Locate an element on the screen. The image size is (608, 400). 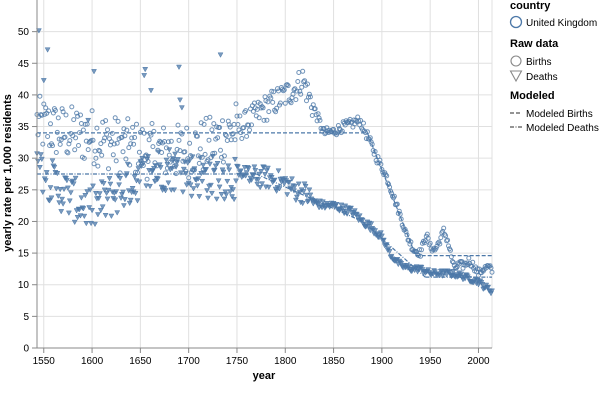
x-tick-label: 1800 is located at coordinates (285, 361).